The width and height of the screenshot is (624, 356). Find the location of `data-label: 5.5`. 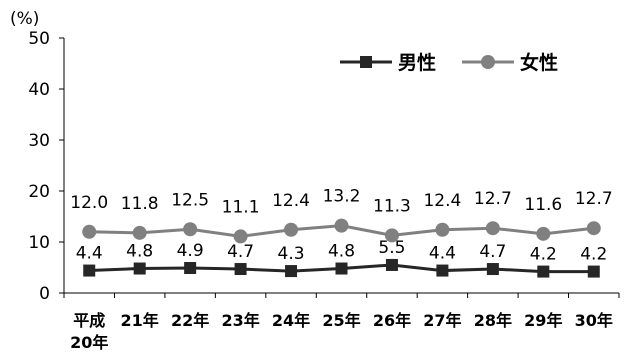

data-label: 5.5 is located at coordinates (391, 248).